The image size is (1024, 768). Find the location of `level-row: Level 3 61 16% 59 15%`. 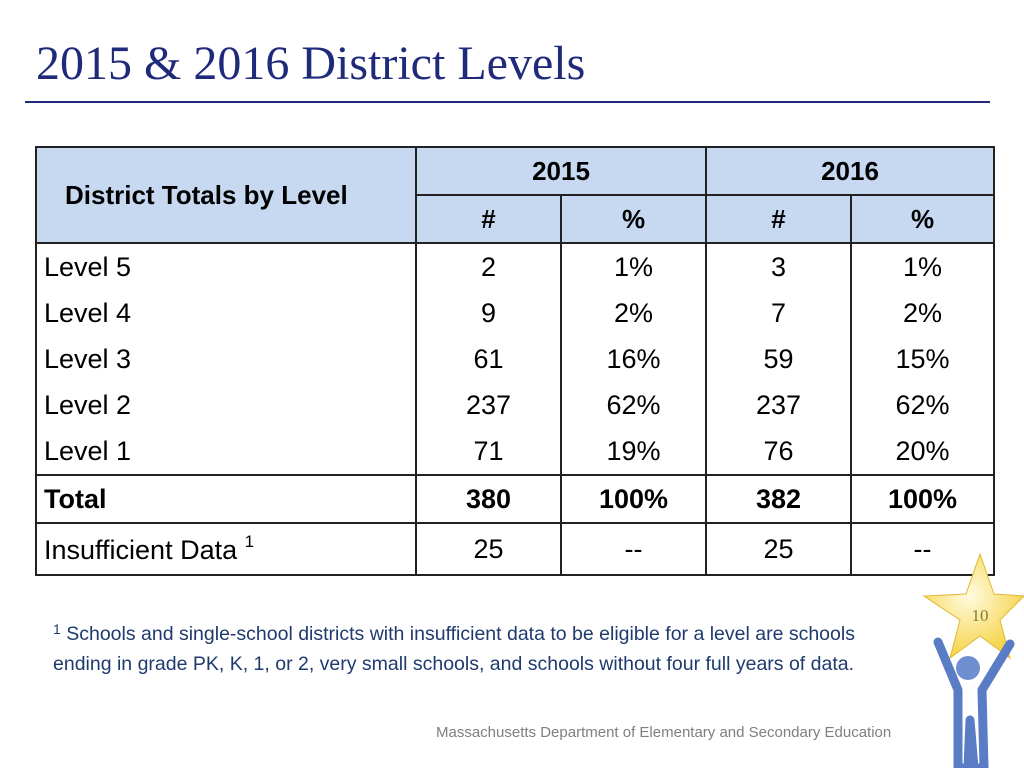

level-row: Level 3 61 16% 59 15% is located at coordinates (515, 359).